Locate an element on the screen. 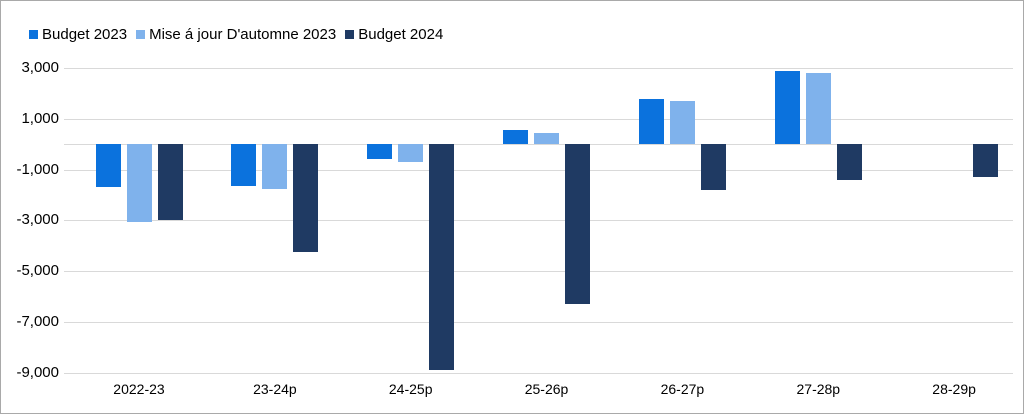 This screenshot has height=414, width=1024. x-axis-tick-label: 28-29p is located at coordinates (954, 389).